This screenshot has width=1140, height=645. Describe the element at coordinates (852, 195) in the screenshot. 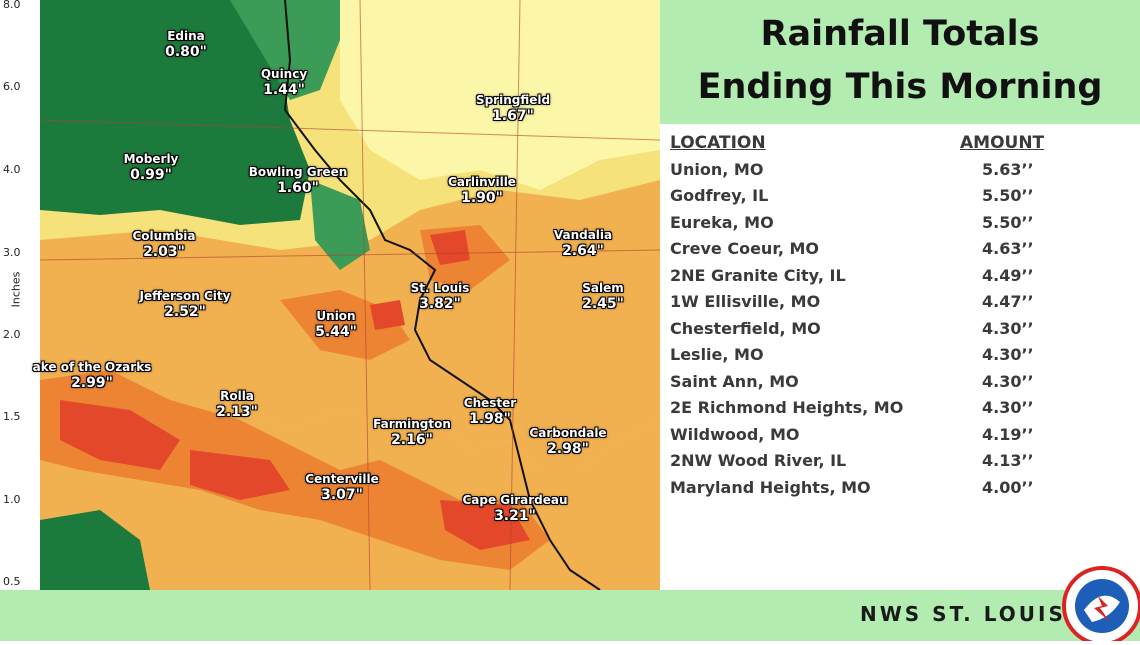

I see `table-row: Godfrey, IL 5.50’’` at that location.